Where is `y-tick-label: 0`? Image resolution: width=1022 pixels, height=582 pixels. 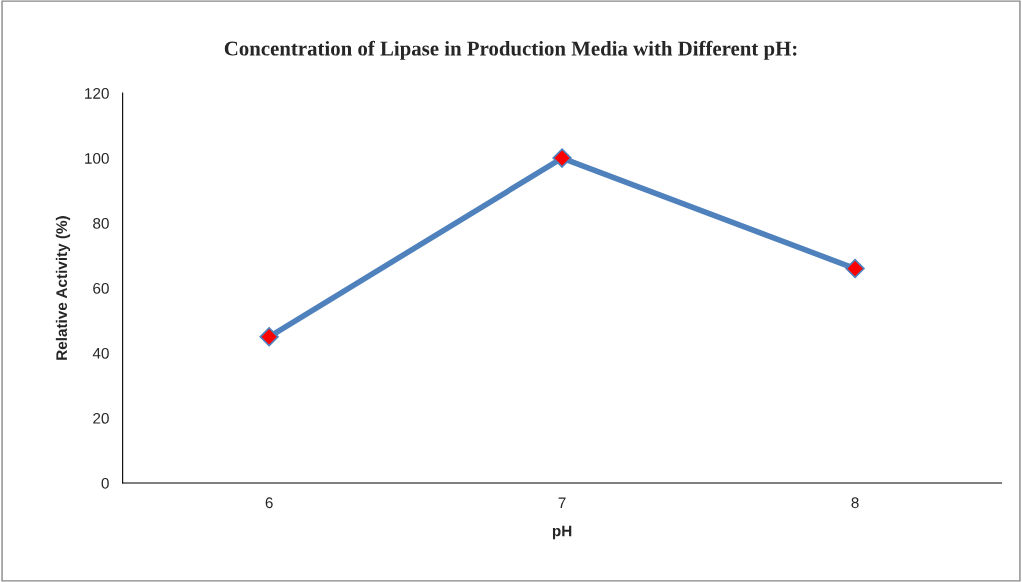
y-tick-label: 0 is located at coordinates (105, 483).